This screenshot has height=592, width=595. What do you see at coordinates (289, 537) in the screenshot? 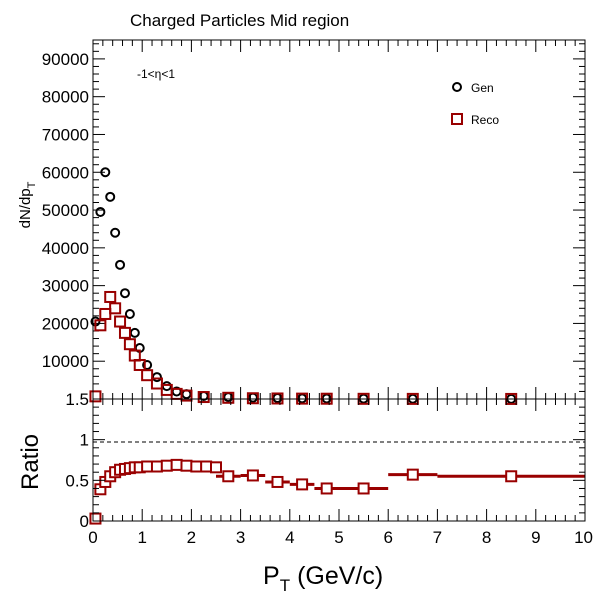
I see `x-tick-label: 4` at bounding box center [289, 537].